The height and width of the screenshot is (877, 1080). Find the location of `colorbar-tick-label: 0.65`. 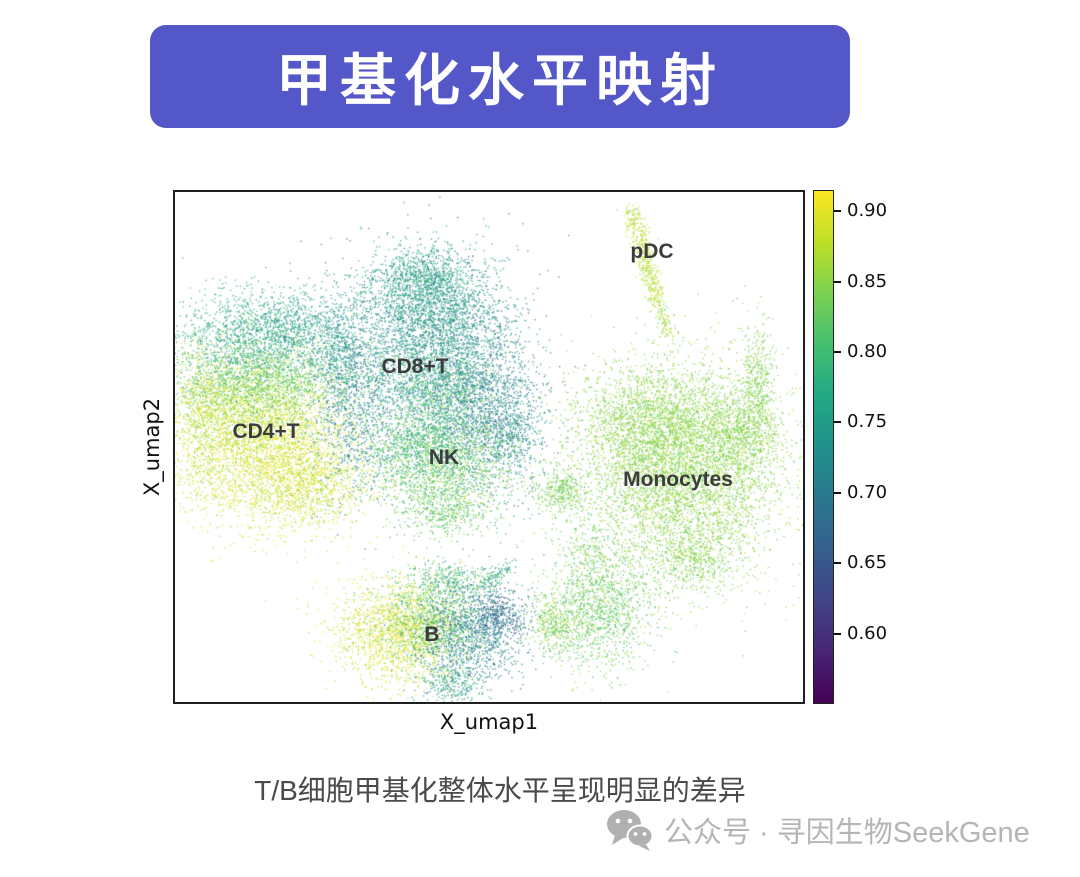

colorbar-tick-label: 0.65 is located at coordinates (867, 563).